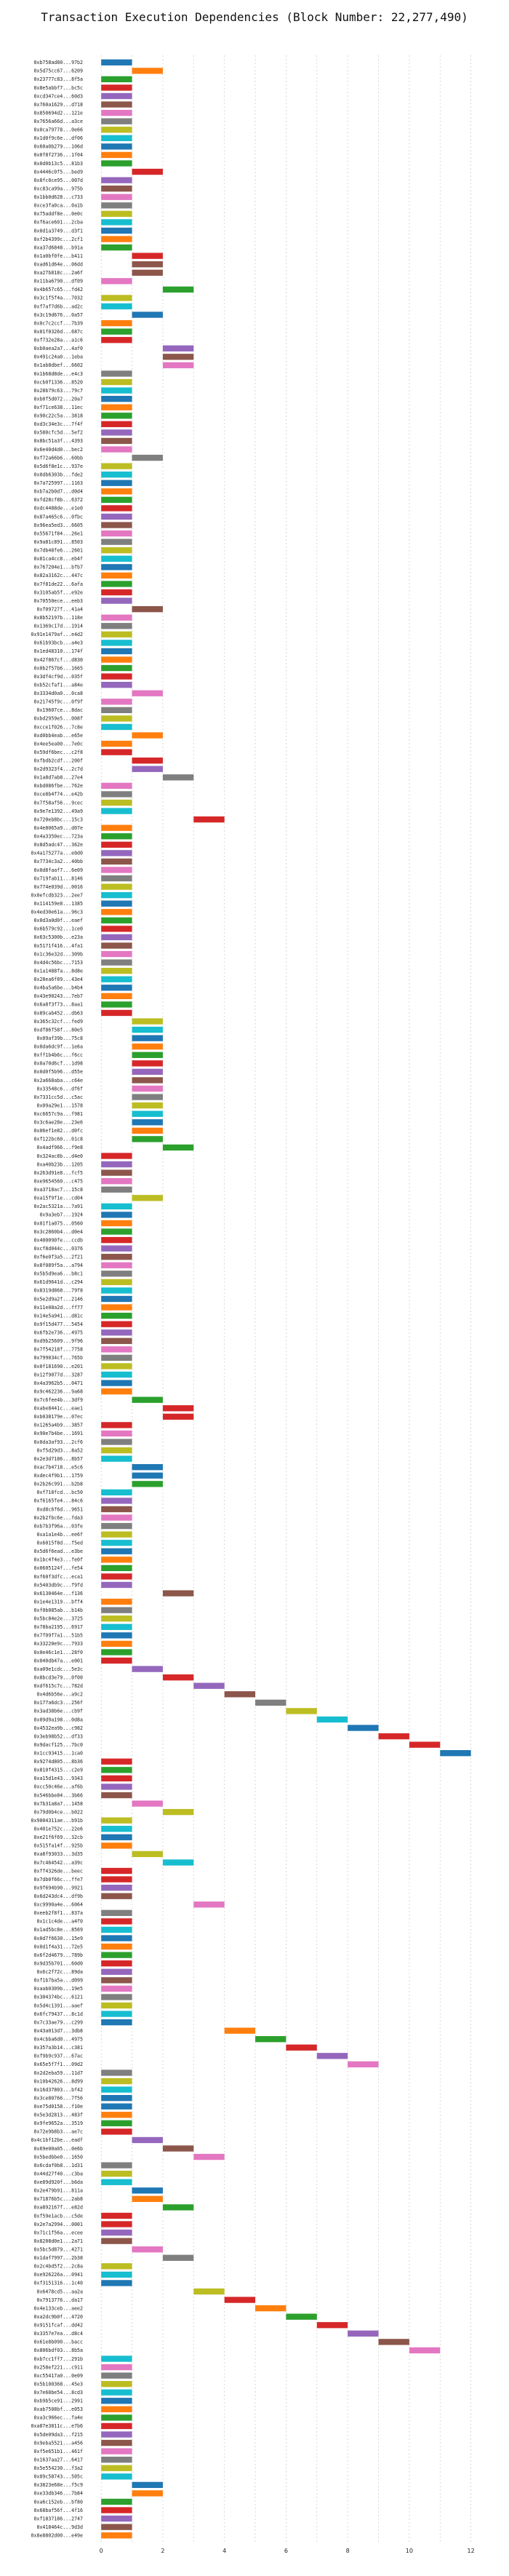  I want to click on tx-label: 0x9a81c891...8503, so click(59, 542).